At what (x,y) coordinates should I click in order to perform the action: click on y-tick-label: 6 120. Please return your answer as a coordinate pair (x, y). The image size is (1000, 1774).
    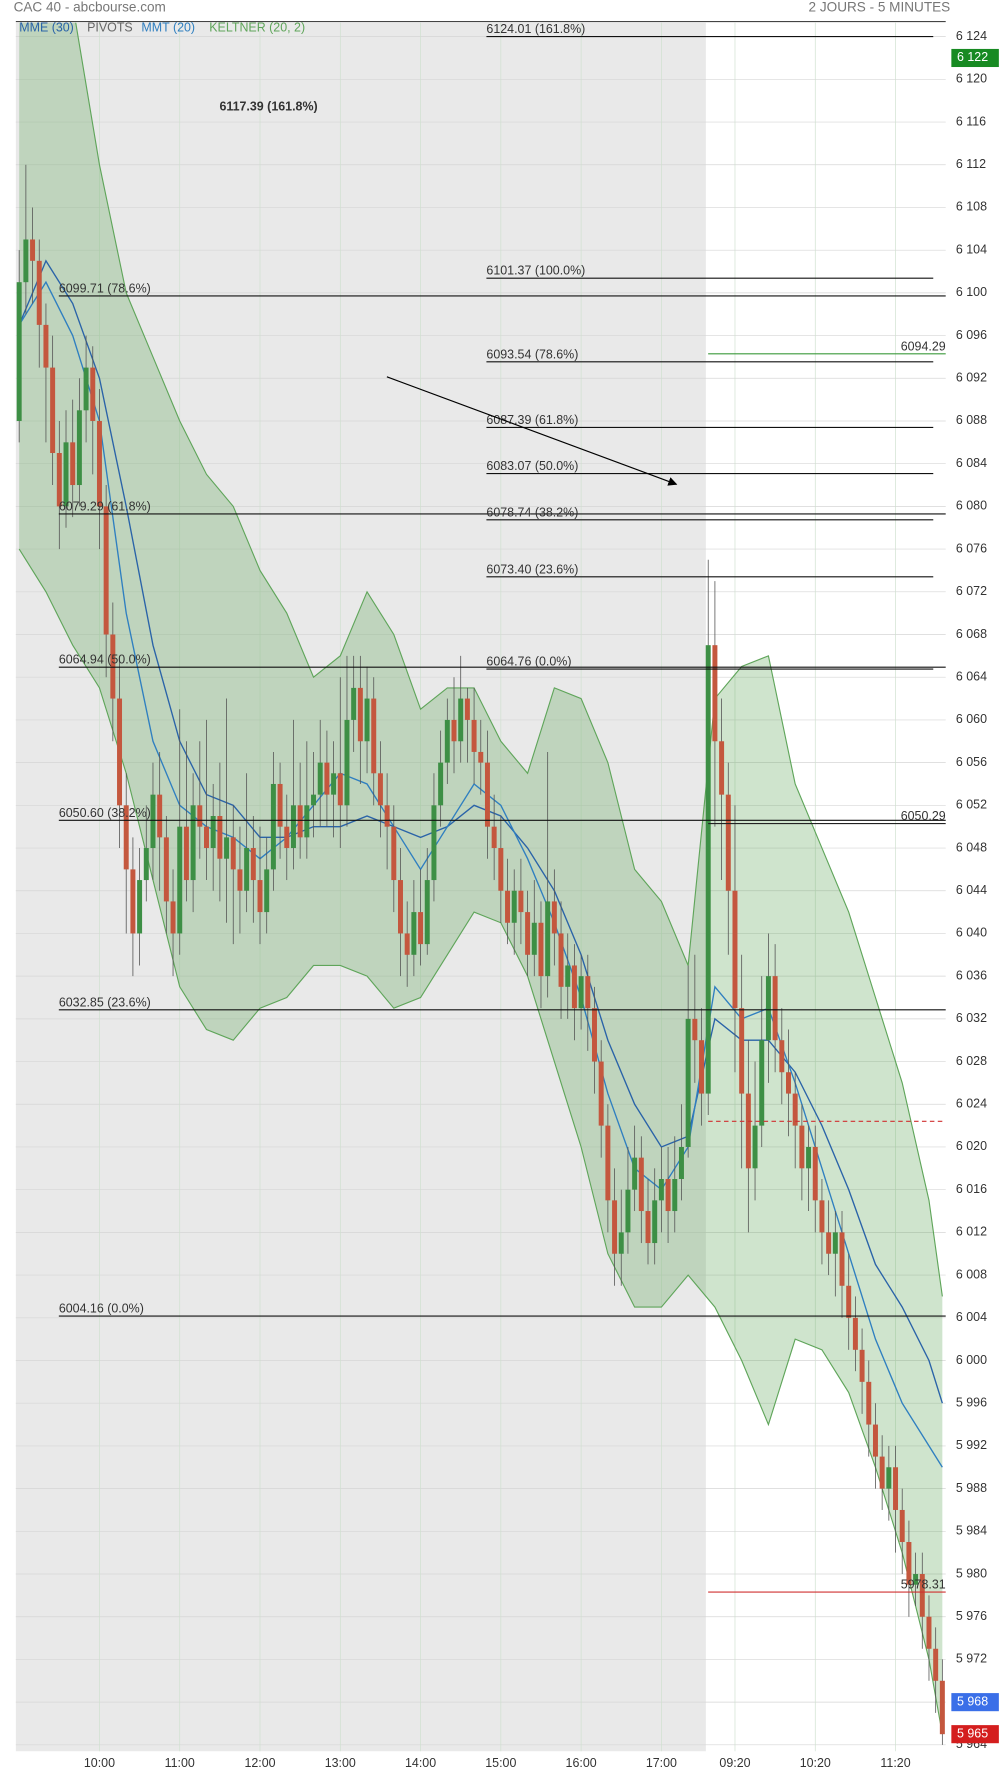
    Looking at the image, I should click on (971, 79).